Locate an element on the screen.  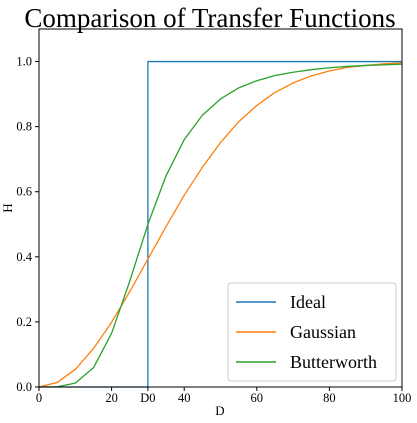
chart-title: Comparison of Transfer Functions is located at coordinates (209, 18).